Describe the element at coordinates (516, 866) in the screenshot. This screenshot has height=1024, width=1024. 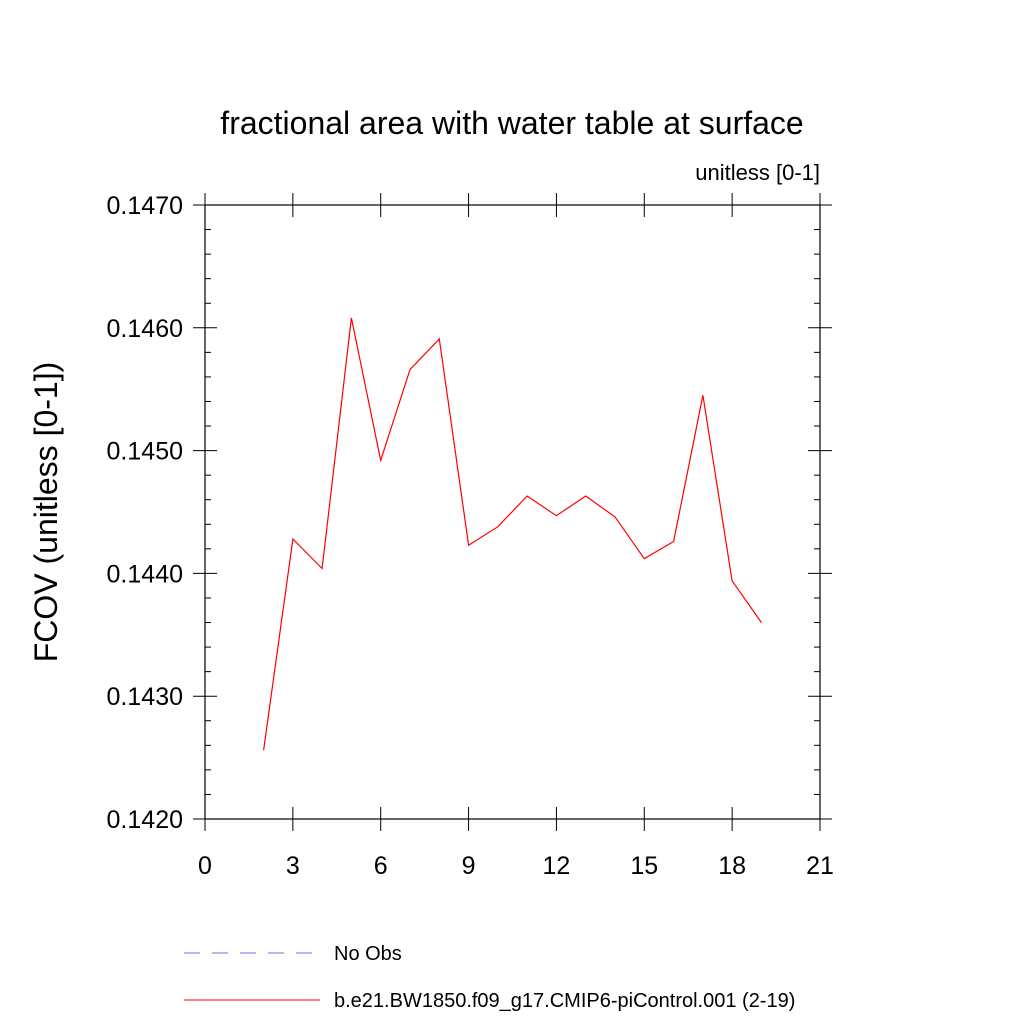
I see `x-tick-labels: 0 3 6 9 12 15 18 21` at that location.